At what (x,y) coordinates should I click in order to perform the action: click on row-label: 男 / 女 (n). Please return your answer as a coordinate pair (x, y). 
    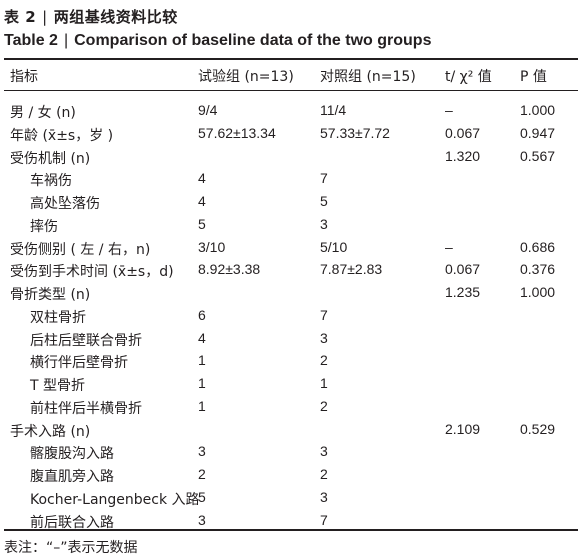
    Looking at the image, I should click on (43, 113).